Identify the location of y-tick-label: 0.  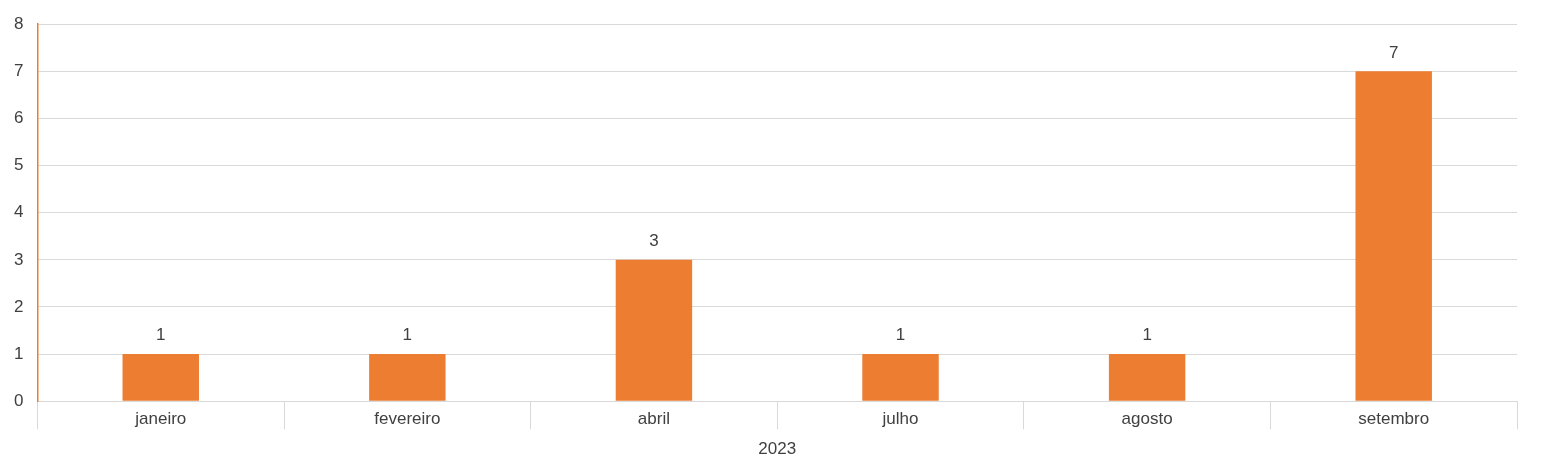
(18, 400).